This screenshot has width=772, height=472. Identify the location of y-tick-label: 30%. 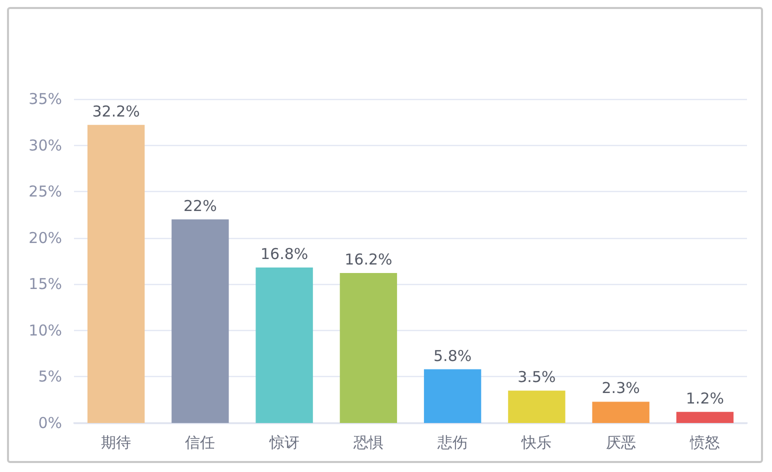
(45, 145).